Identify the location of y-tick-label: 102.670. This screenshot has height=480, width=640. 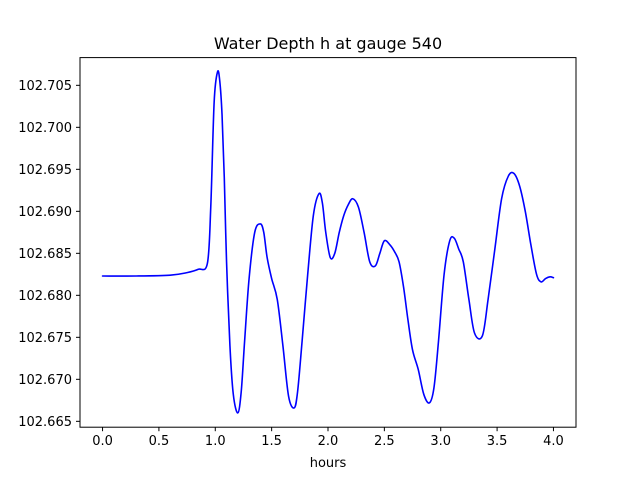
(45, 380).